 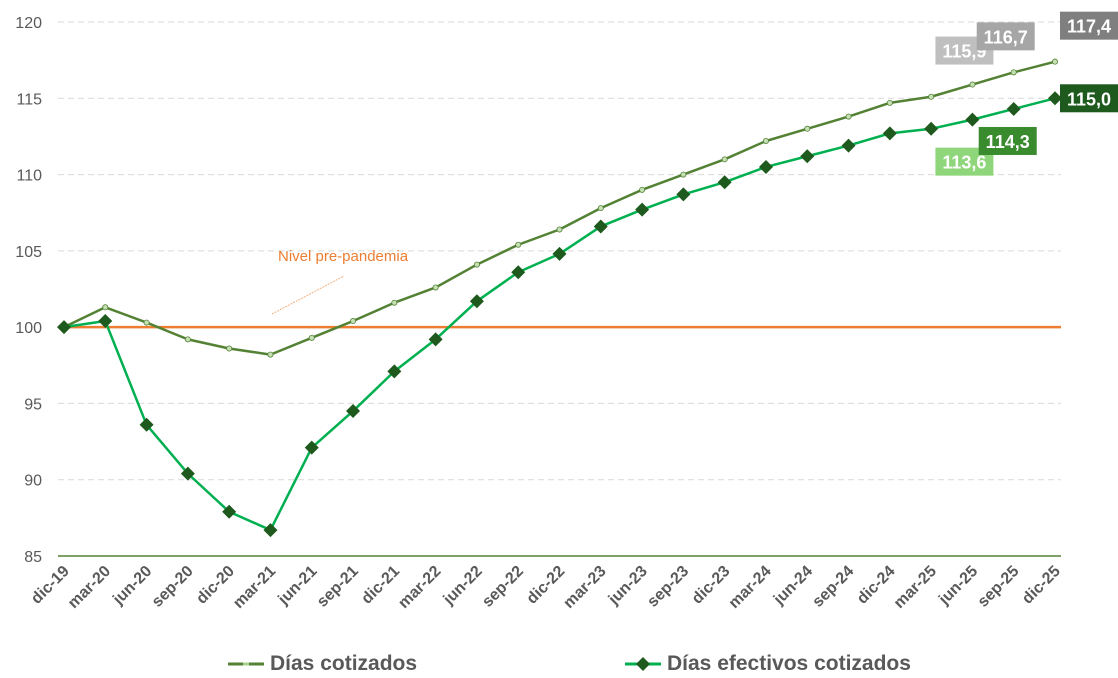 I want to click on reference-callout-line, so click(x=308, y=295).